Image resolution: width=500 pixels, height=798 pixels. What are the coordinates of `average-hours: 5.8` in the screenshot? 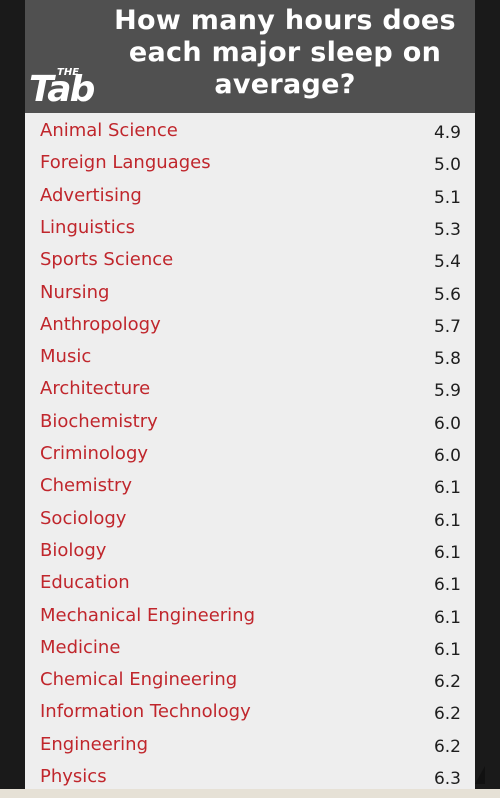 It's located at (447, 359).